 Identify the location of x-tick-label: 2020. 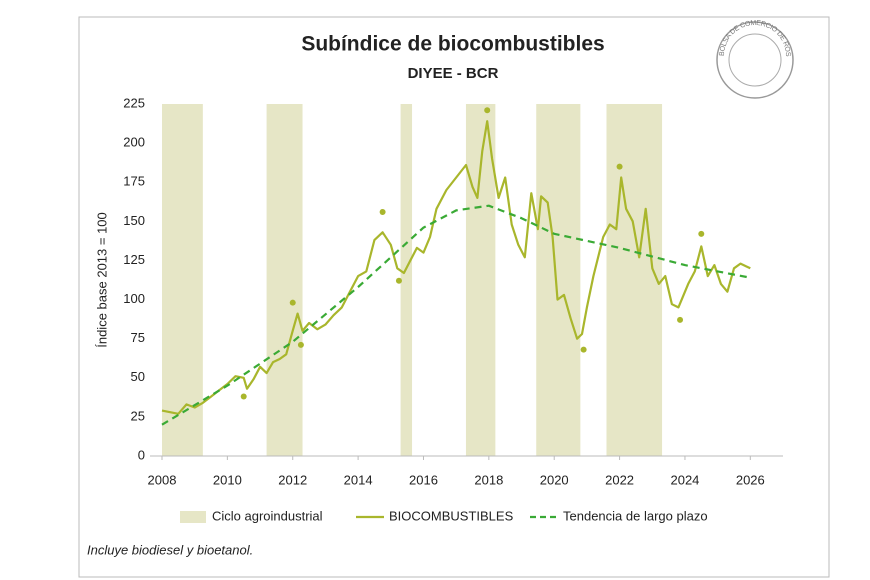
(554, 479).